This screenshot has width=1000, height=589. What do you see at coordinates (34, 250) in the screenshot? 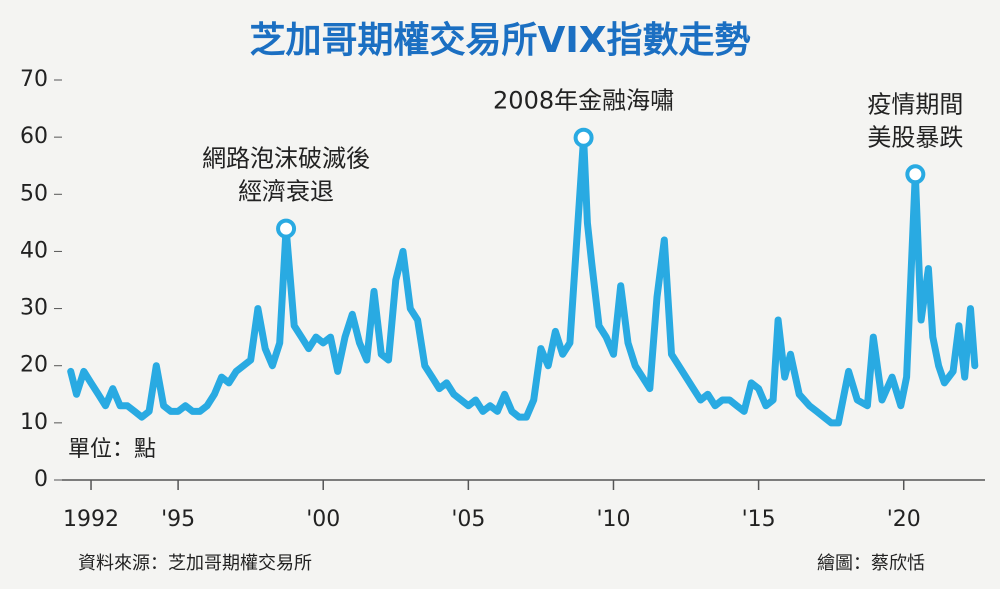
I see `y-tick-label: 40` at bounding box center [34, 250].